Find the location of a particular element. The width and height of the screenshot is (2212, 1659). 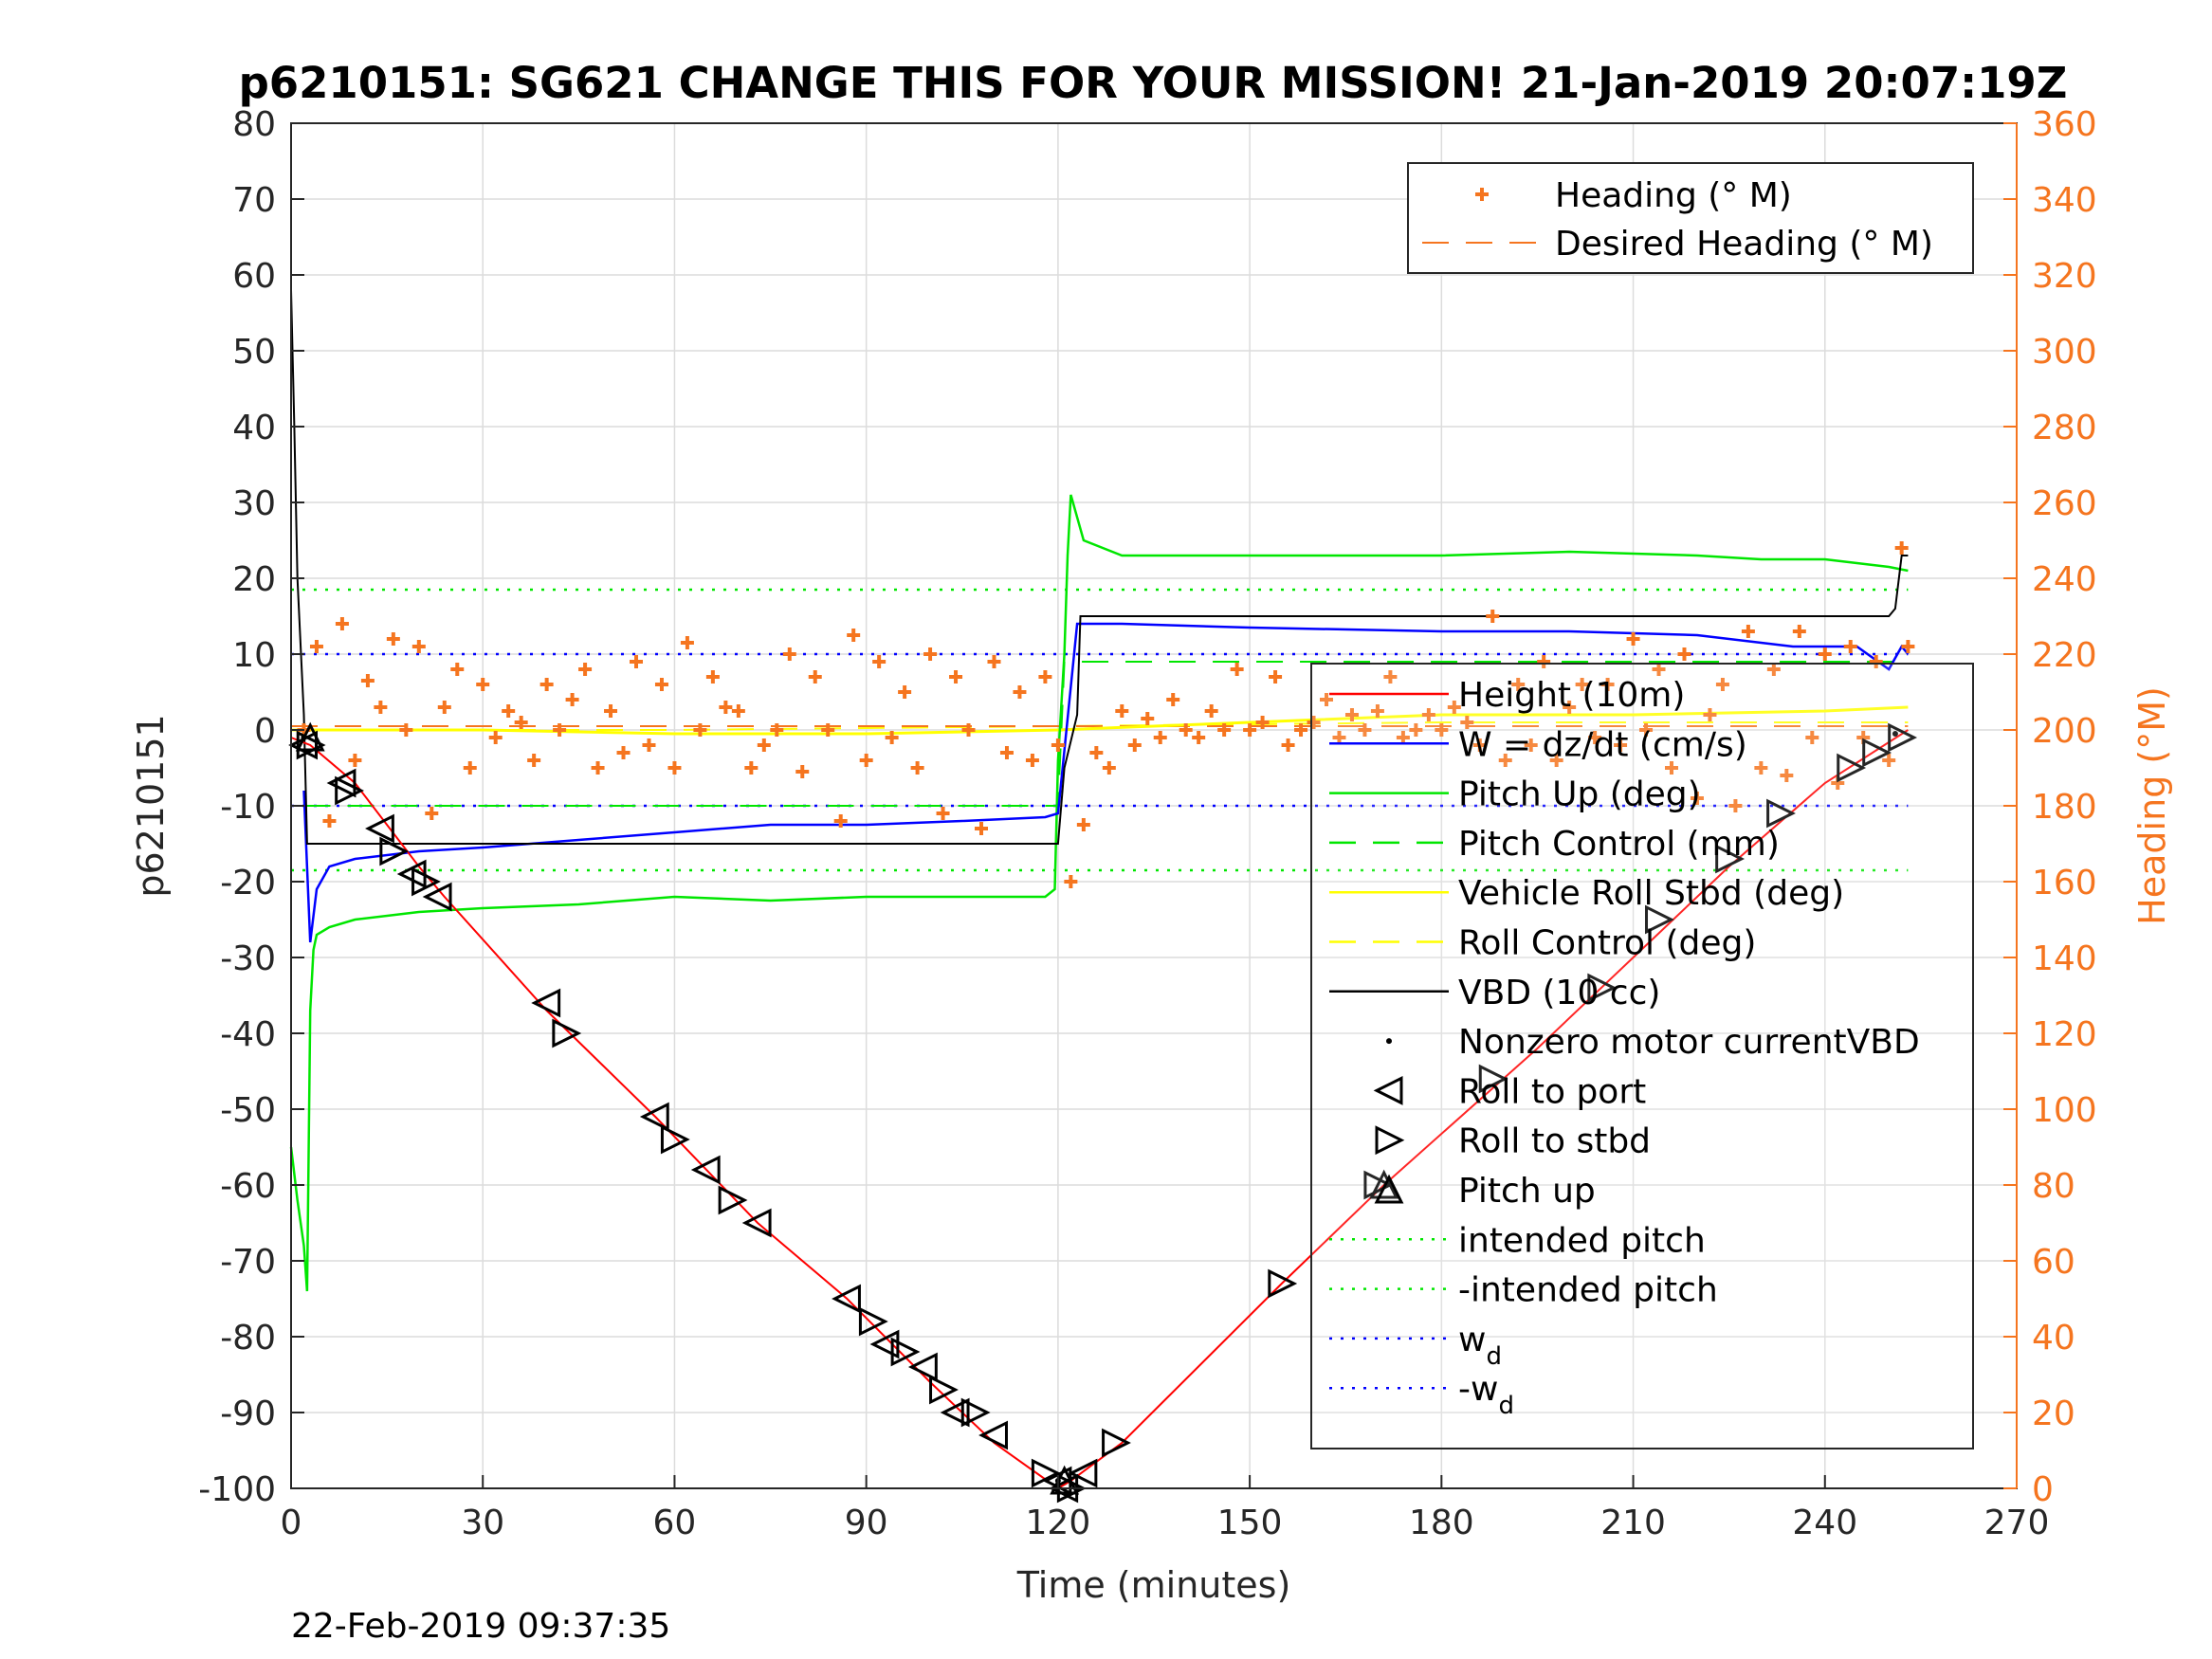

y2-tick-label: 0 is located at coordinates (2043, 1489).